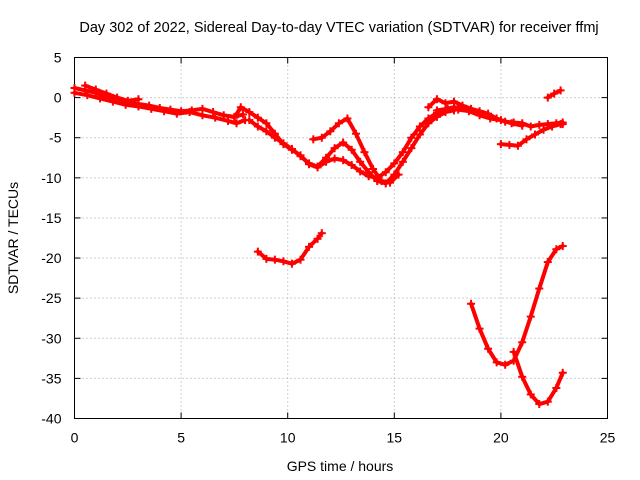  What do you see at coordinates (181, 438) in the screenshot?
I see `x-tick-label: 5` at bounding box center [181, 438].